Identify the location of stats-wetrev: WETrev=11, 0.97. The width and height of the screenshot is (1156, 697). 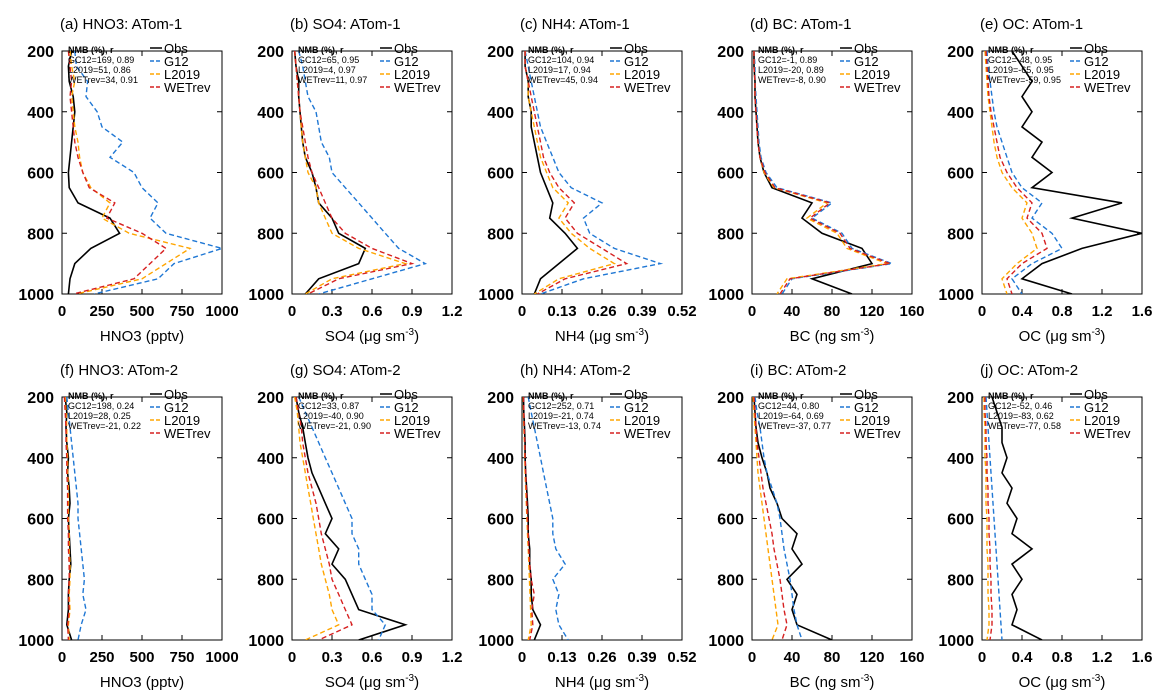
(332, 80).